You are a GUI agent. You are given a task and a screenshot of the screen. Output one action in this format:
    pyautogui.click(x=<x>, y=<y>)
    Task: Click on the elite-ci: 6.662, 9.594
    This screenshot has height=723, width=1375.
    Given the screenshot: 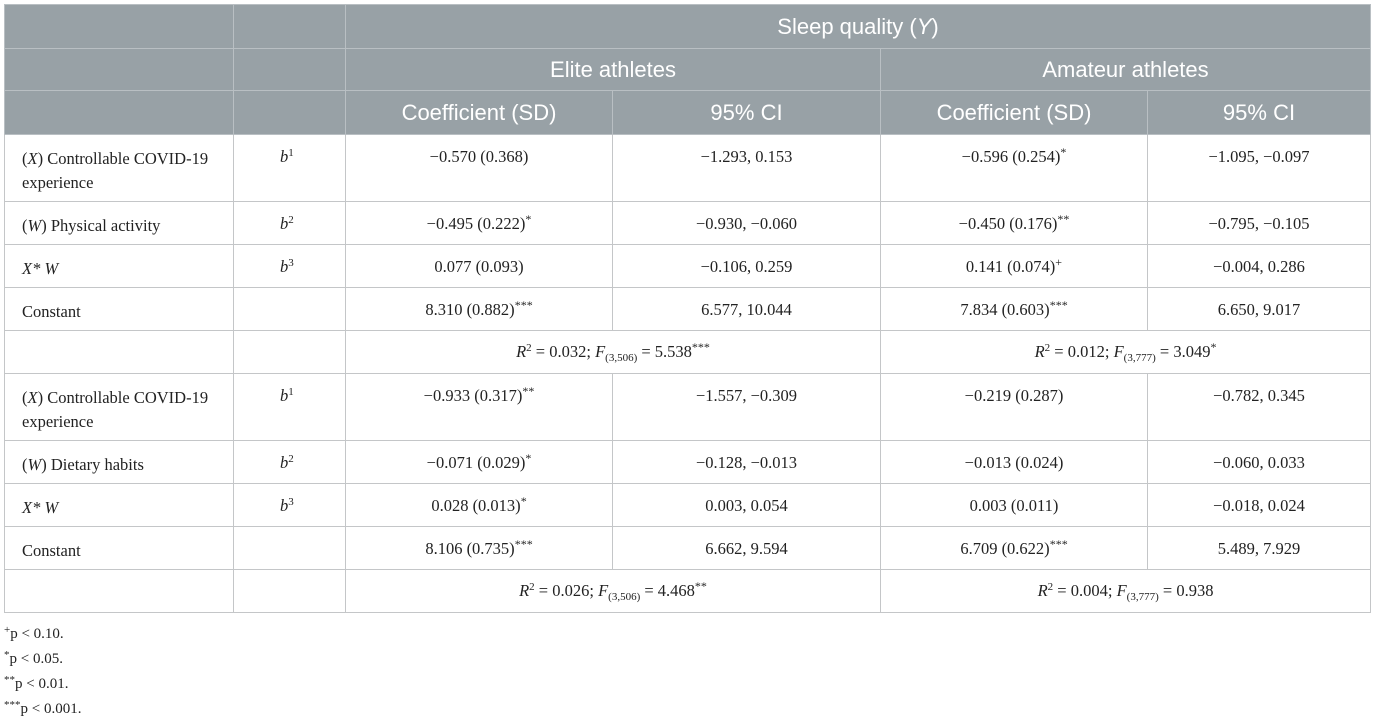 What is the action you would take?
    pyautogui.click(x=746, y=548)
    